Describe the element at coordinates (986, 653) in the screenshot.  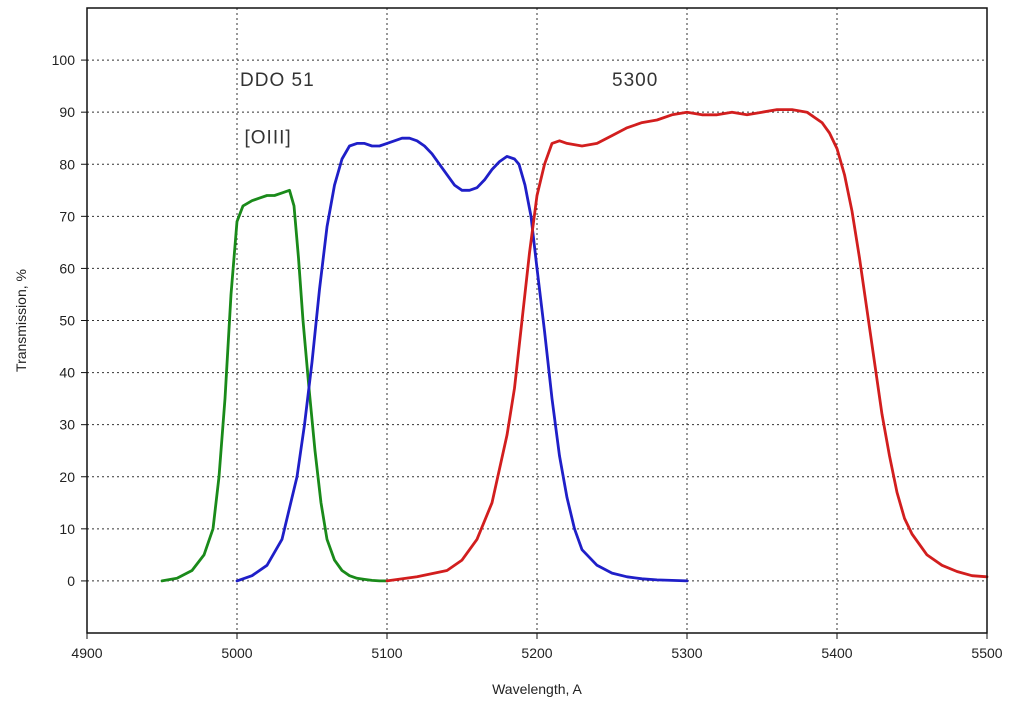
I see `x-tick-label: 5500` at that location.